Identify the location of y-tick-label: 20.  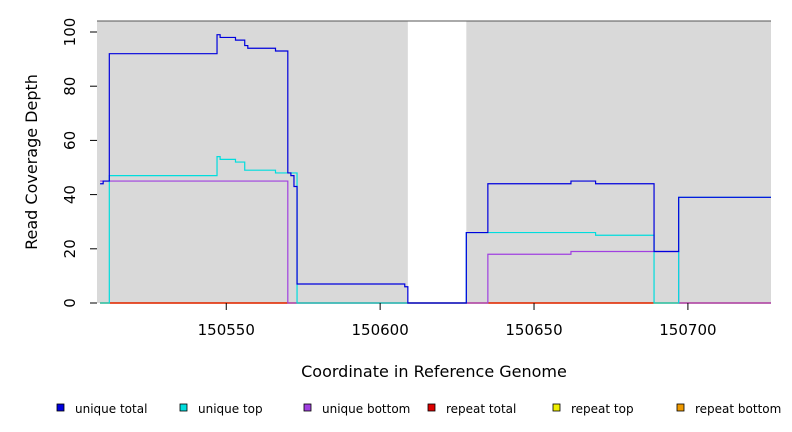
(70, 248).